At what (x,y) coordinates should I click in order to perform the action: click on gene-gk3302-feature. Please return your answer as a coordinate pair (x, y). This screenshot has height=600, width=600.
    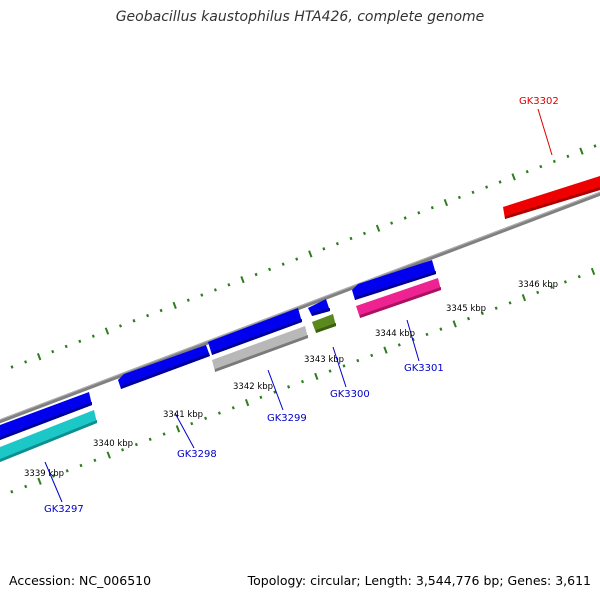
    Looking at the image, I should click on (551, 197).